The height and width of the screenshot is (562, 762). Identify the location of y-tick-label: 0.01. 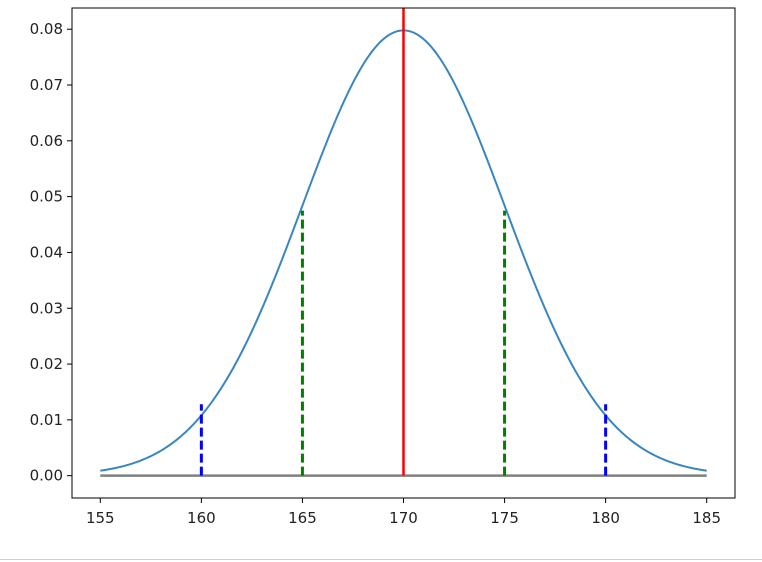
(46, 420).